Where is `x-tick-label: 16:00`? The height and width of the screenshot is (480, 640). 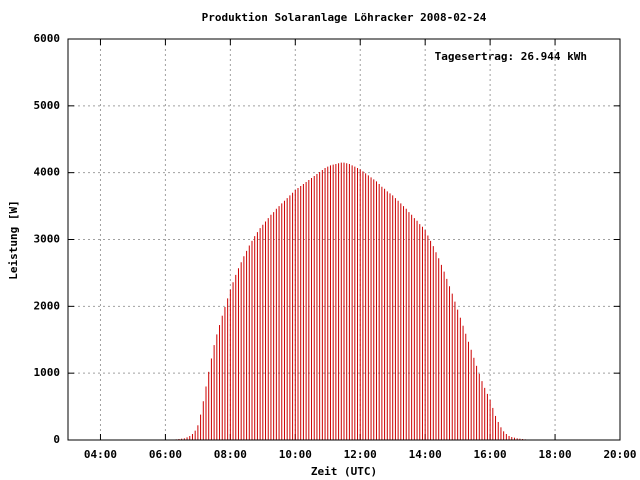
x-tick-label: 16:00 is located at coordinates (490, 454).